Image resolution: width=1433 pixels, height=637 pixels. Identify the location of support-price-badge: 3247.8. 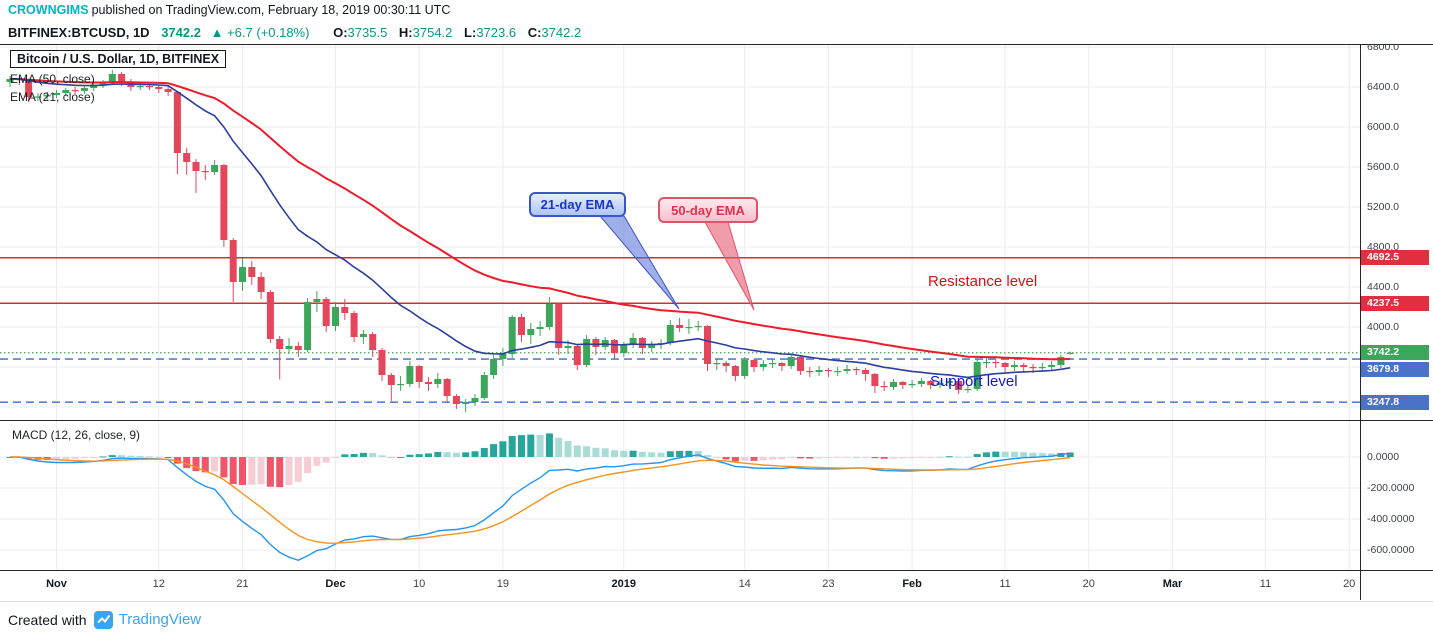
(1395, 402).